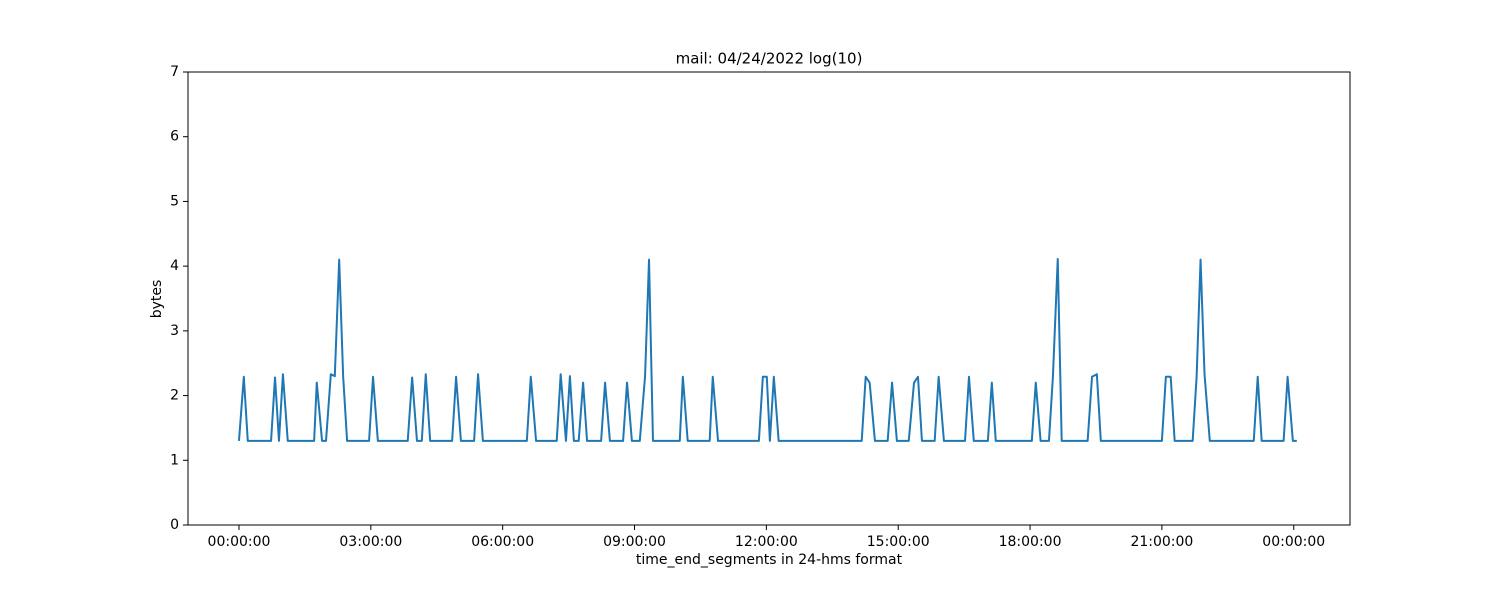  I want to click on y-tick-label: 5, so click(174, 201).